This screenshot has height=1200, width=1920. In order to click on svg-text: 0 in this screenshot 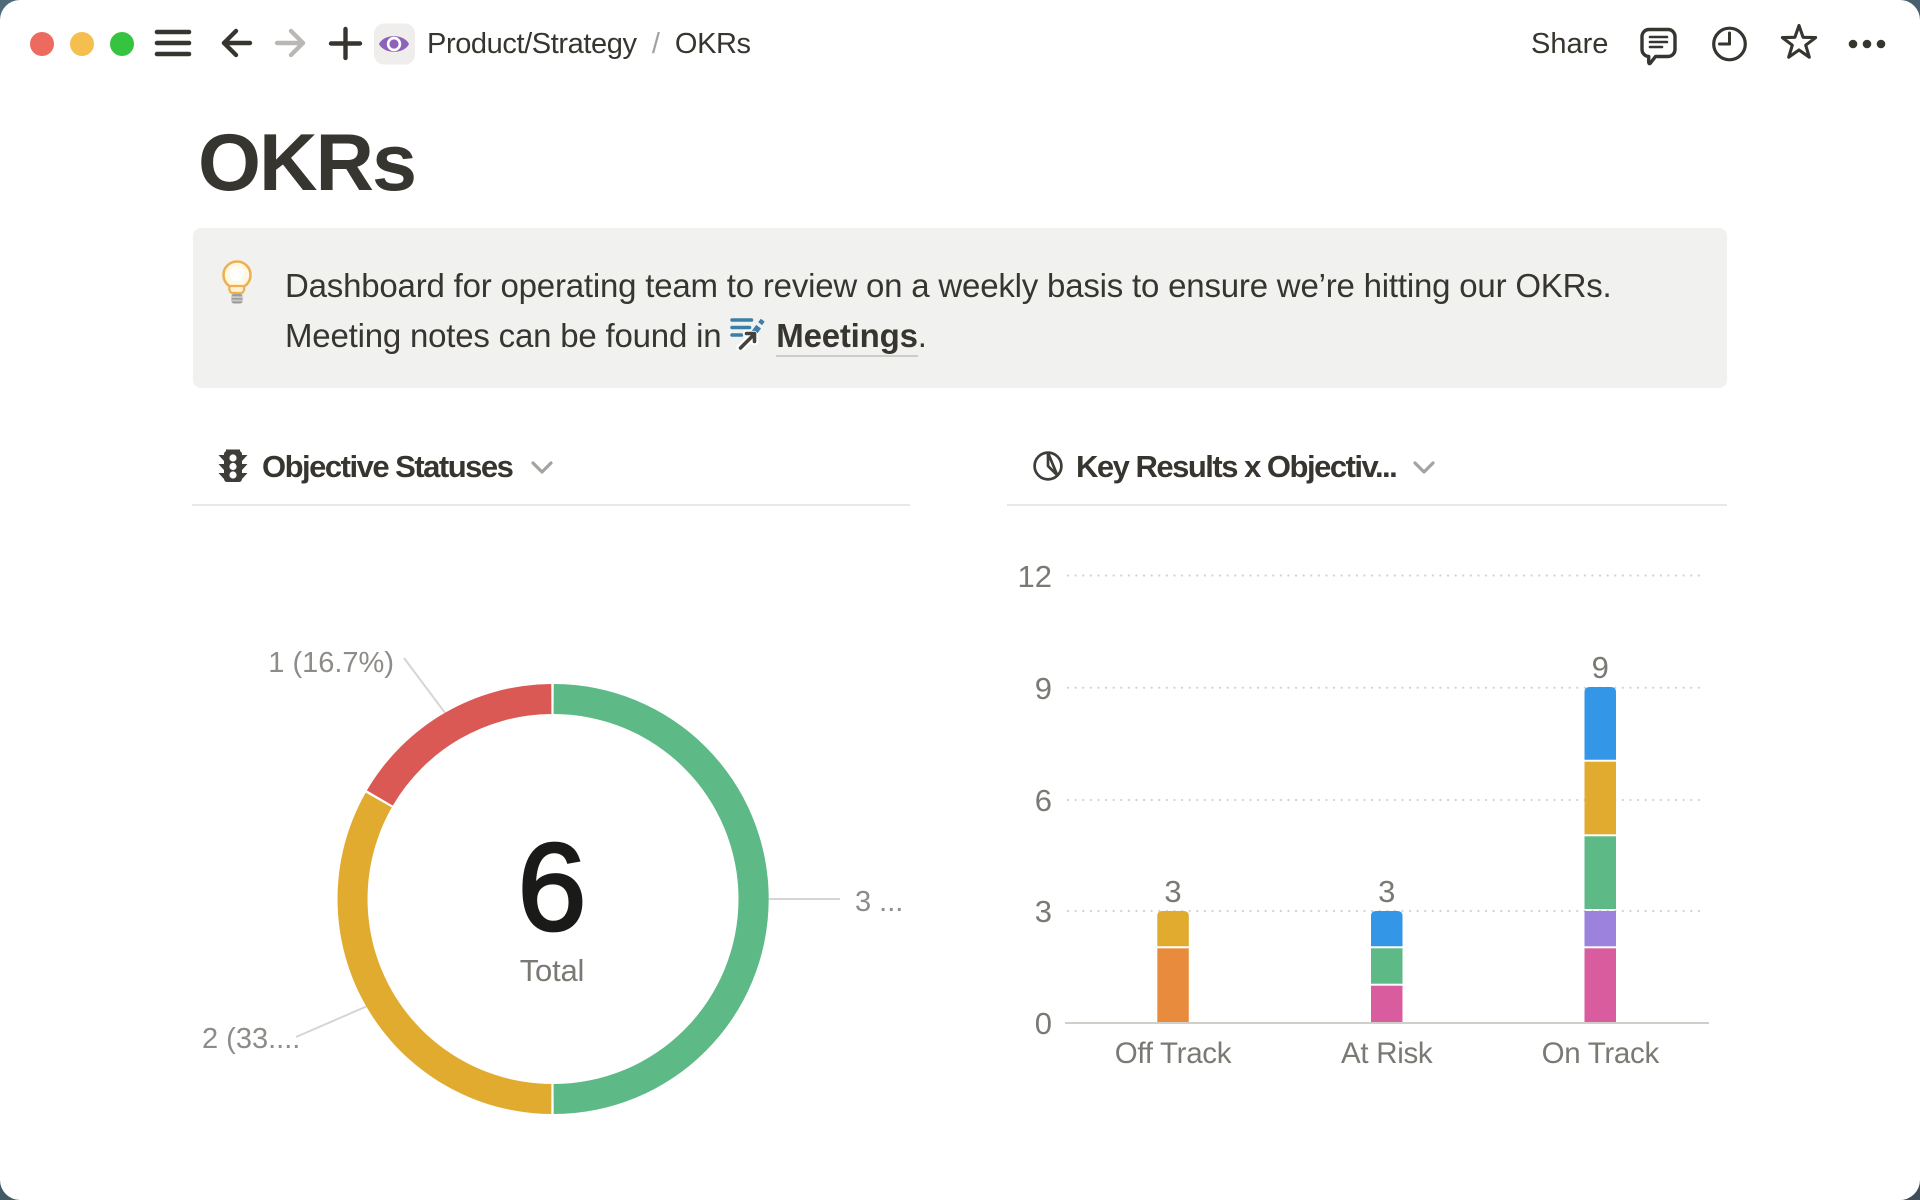, I will do `click(1043, 1023)`.